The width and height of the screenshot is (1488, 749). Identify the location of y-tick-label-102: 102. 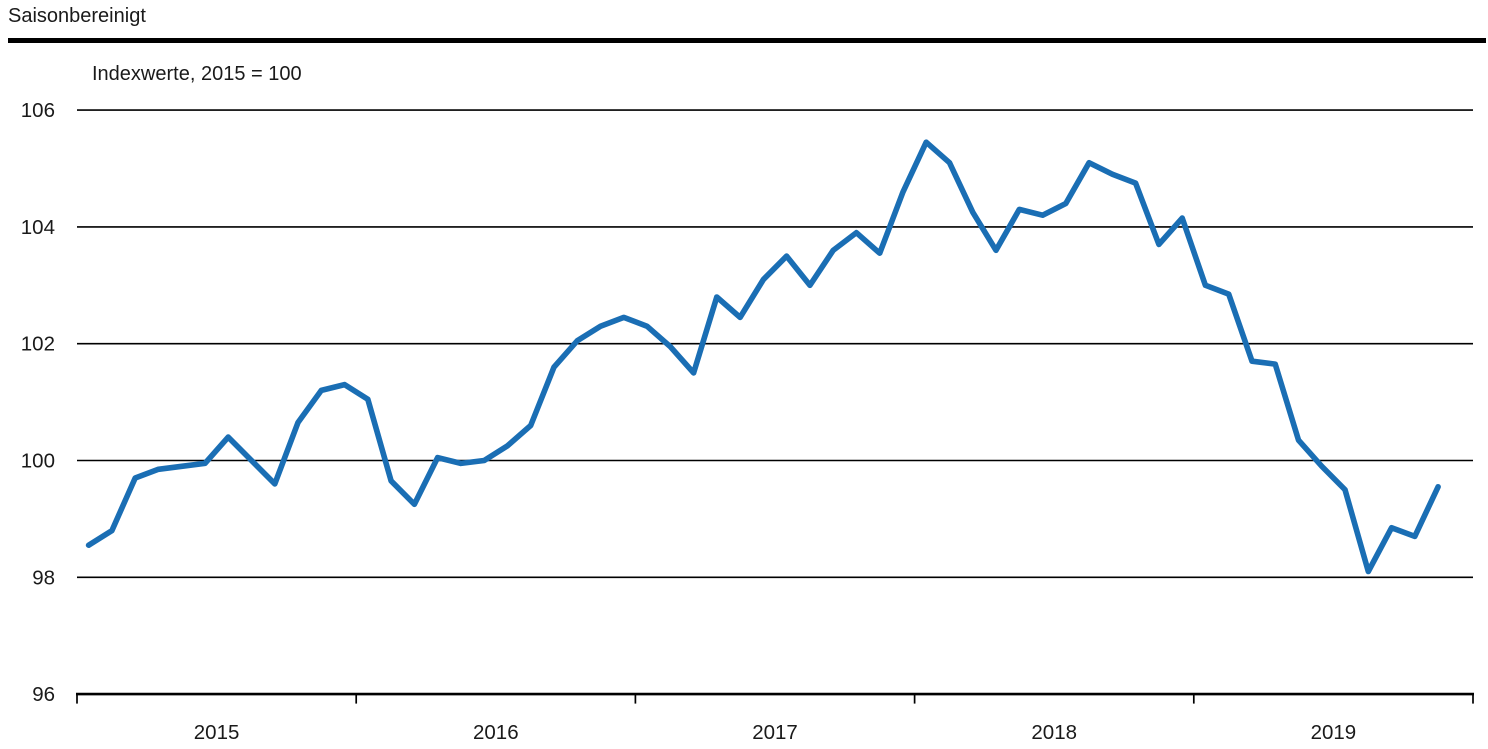
(38, 344).